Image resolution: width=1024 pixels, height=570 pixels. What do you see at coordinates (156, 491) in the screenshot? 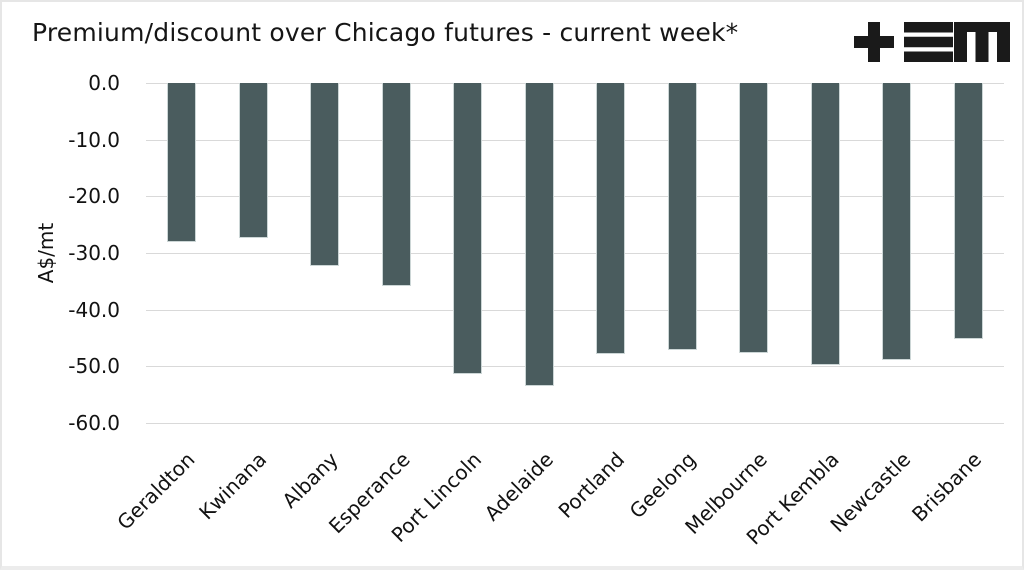
I see `x-category-label: Geraldton` at bounding box center [156, 491].